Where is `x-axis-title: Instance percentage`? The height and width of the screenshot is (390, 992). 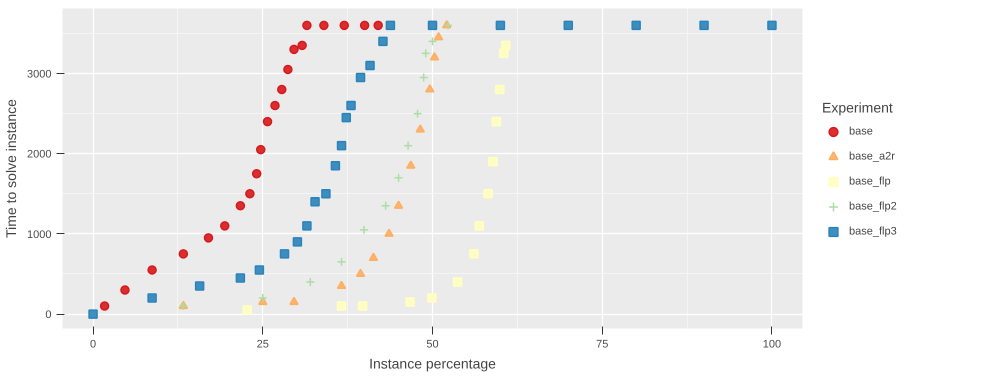
x-axis-title: Instance percentage is located at coordinates (432, 364).